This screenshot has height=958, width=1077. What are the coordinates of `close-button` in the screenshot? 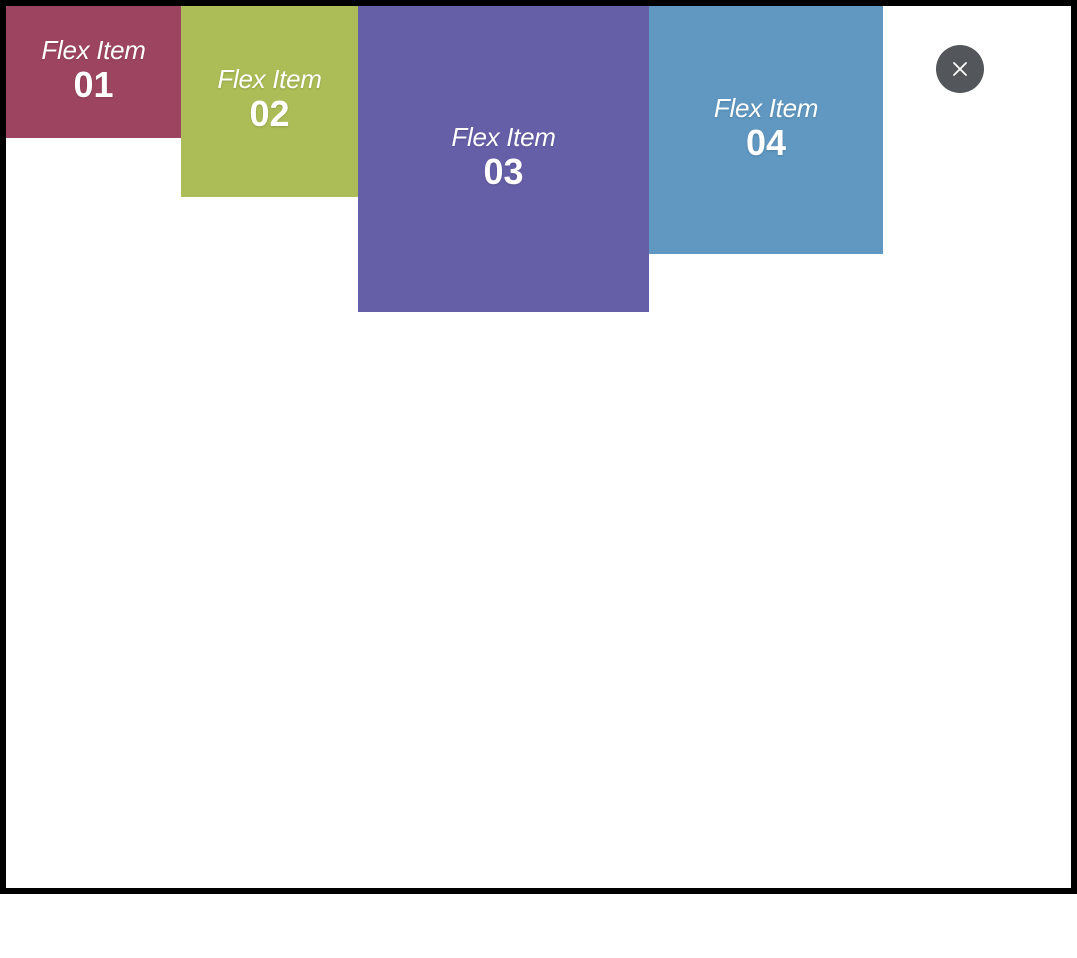 It's located at (960, 69).